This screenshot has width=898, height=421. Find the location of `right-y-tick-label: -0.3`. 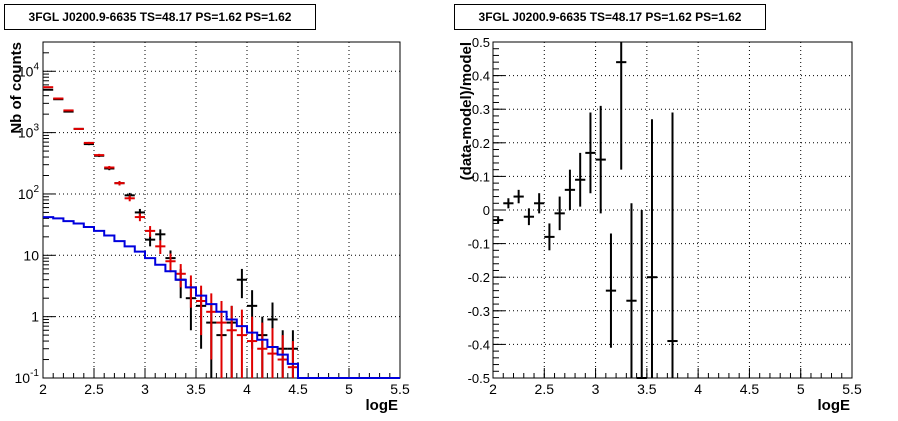

right-y-tick-label: -0.3 is located at coordinates (479, 311).